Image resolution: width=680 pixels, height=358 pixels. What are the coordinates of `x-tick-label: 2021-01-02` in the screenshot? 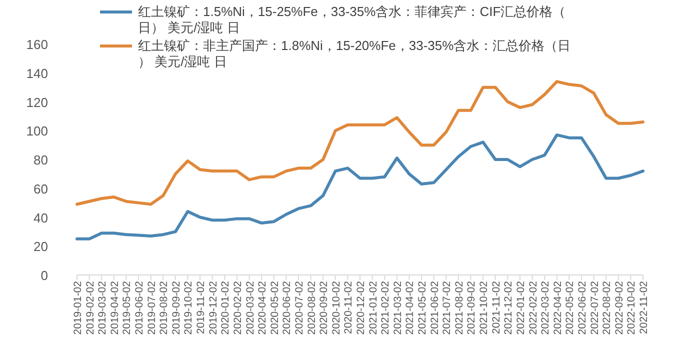 It's located at (373, 307).